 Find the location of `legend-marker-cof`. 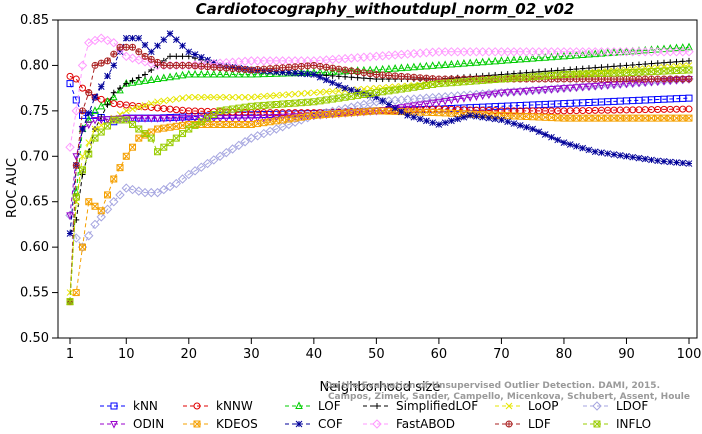

legend-marker-cof is located at coordinates (299, 424).